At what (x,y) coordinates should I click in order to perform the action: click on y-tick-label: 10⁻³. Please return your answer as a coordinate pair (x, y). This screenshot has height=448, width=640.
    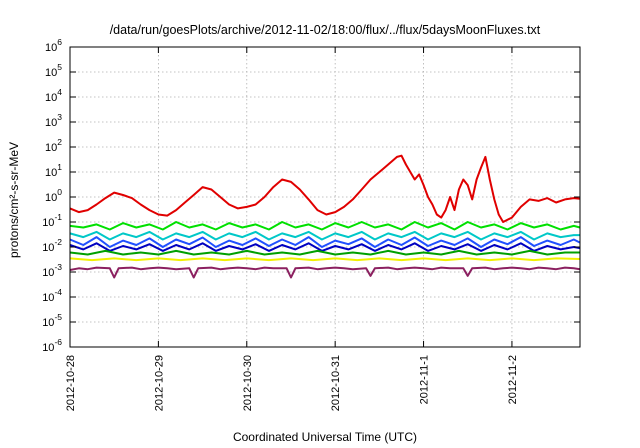
    Looking at the image, I should click on (52, 270).